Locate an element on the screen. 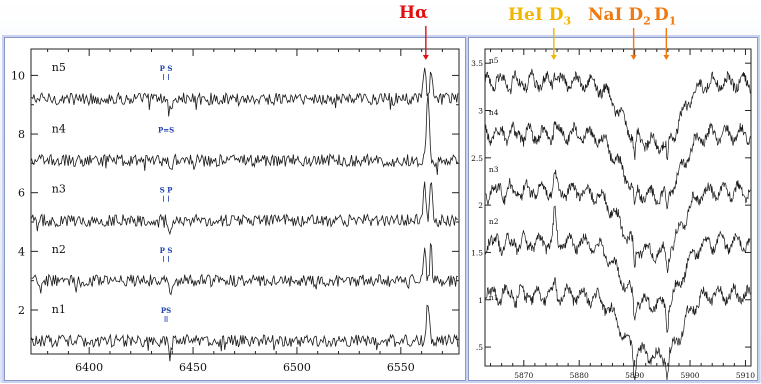 Image resolution: width=761 pixels, height=384 pixels. nai-d2-label: NaI D2 is located at coordinates (619, 16).